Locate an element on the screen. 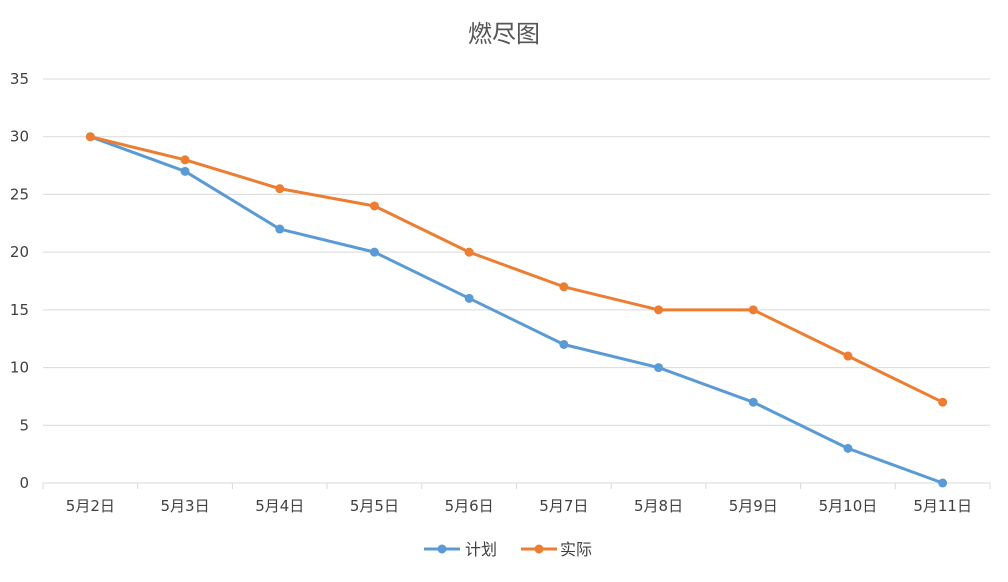 The height and width of the screenshot is (582, 1008). x-tick-label: 5月8日 is located at coordinates (658, 506).